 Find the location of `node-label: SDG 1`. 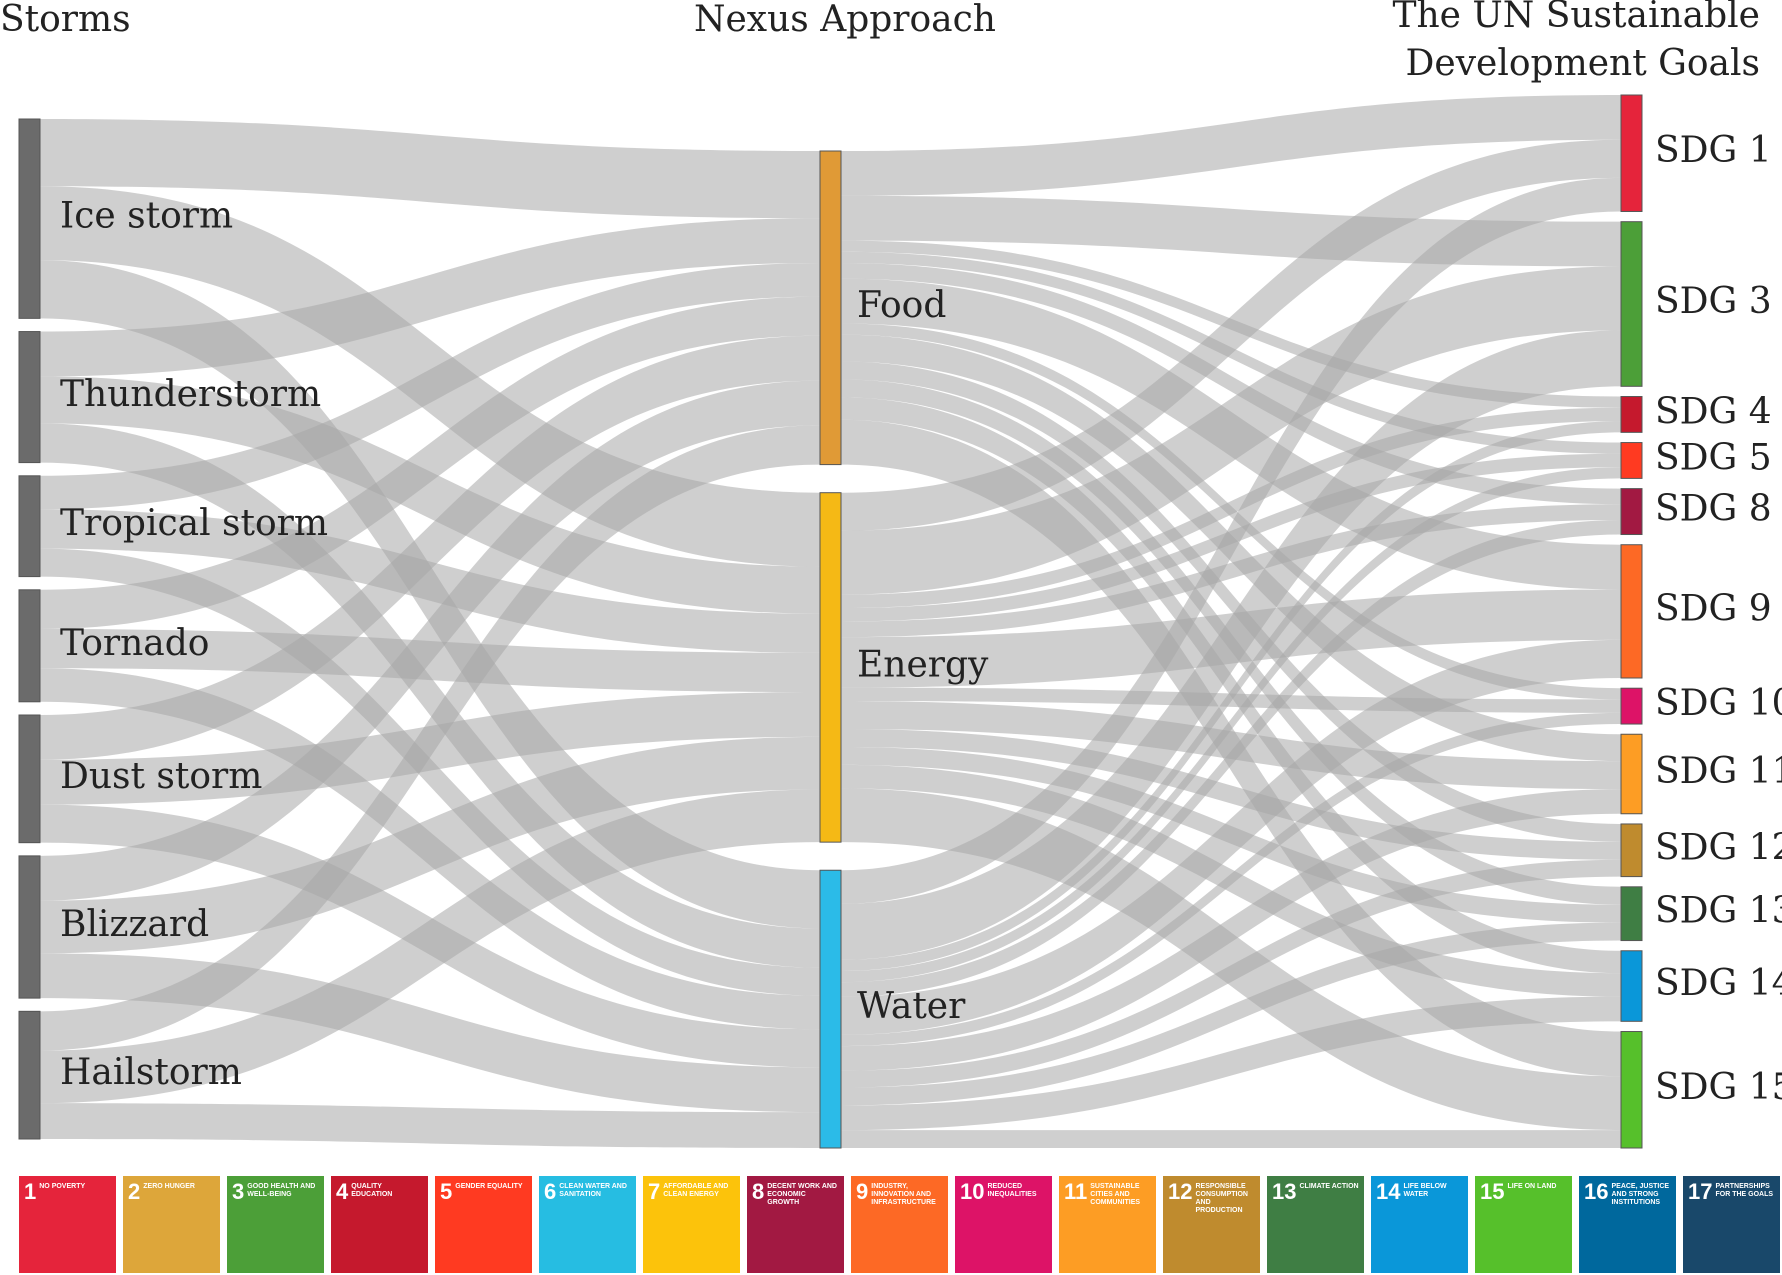

node-label: SDG 1 is located at coordinates (1713, 150).